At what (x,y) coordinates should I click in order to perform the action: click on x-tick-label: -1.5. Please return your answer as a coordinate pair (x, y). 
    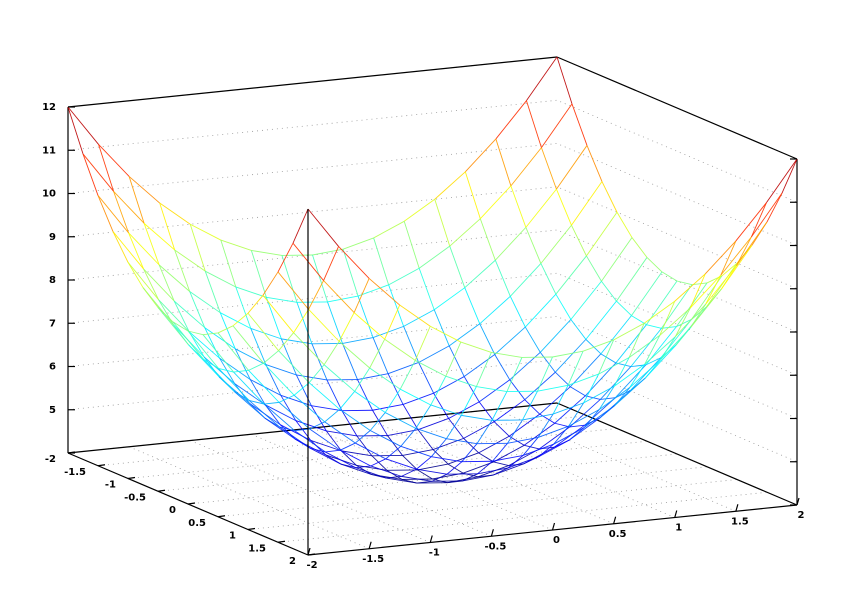
    Looking at the image, I should click on (373, 559).